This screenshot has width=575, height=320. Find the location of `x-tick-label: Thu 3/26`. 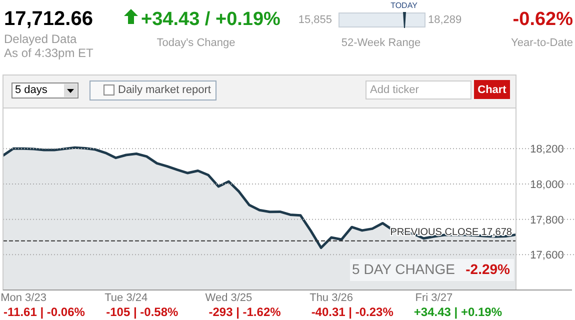

x-tick-label: Thu 3/26 is located at coordinates (332, 298).